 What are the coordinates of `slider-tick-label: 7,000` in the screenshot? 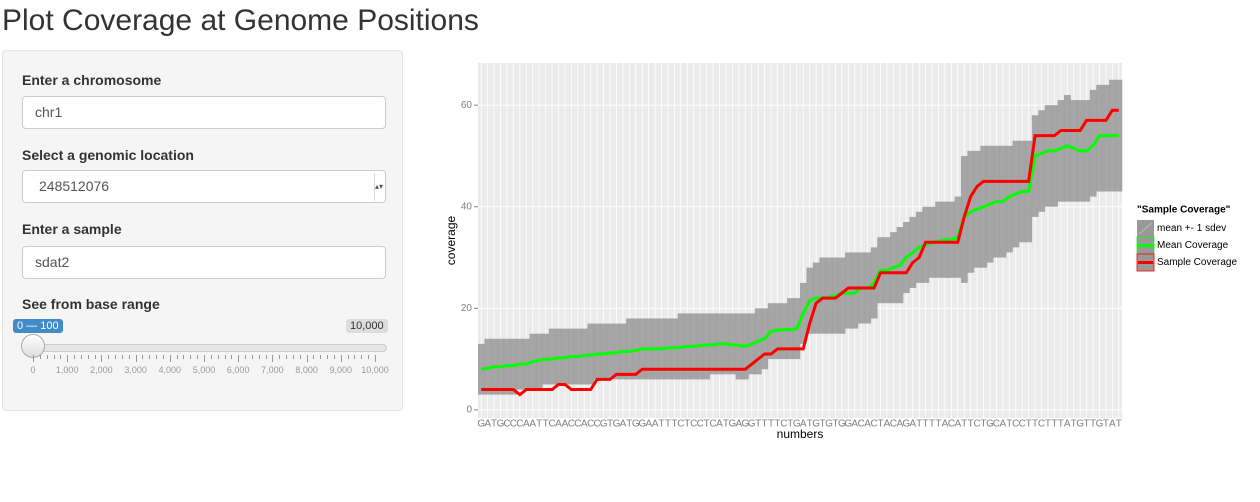 It's located at (272, 370).